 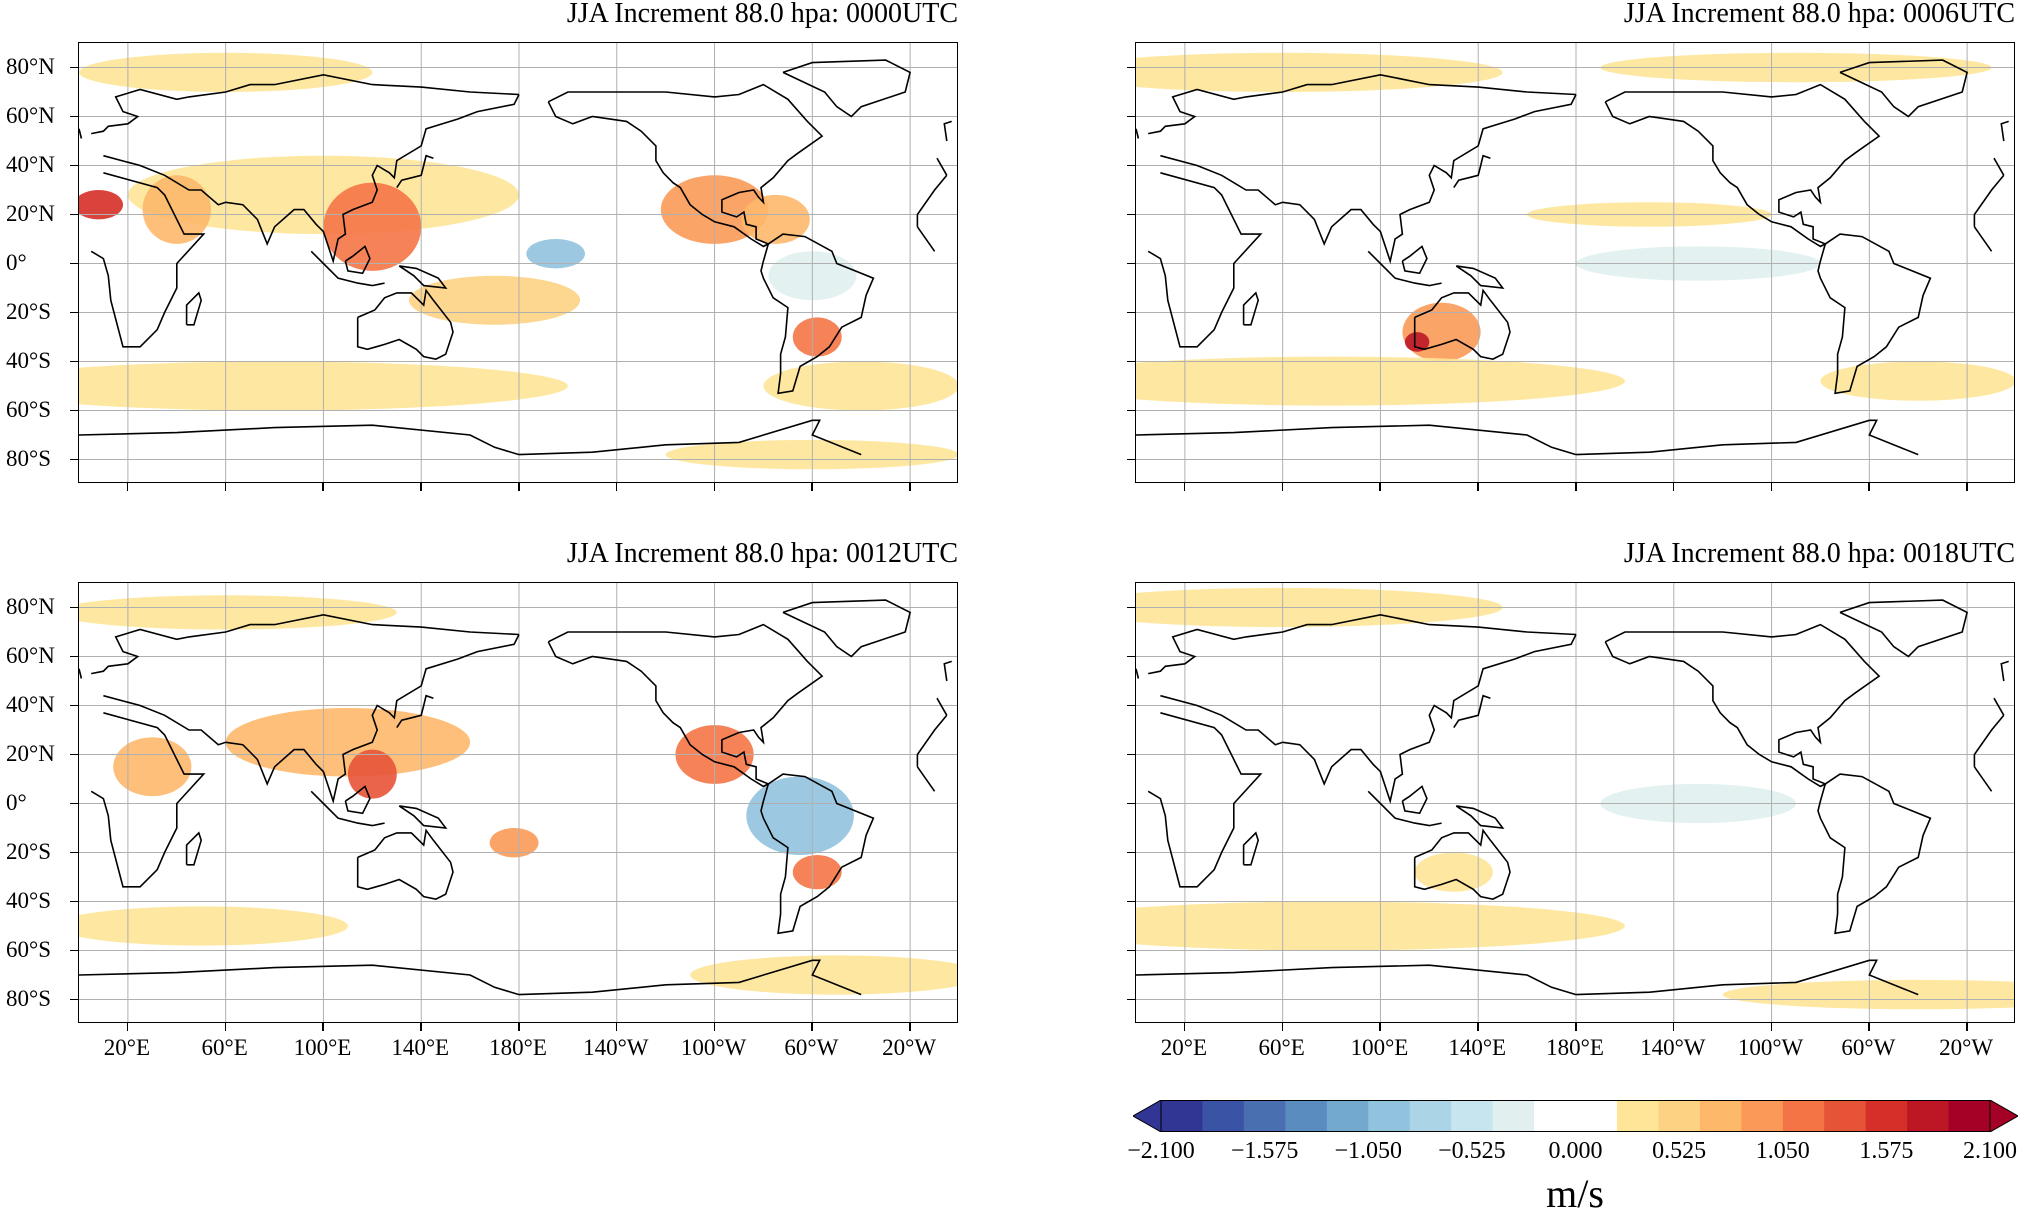 What do you see at coordinates (1868, 1047) in the screenshot?
I see `lon-tick-label: 60°W` at bounding box center [1868, 1047].